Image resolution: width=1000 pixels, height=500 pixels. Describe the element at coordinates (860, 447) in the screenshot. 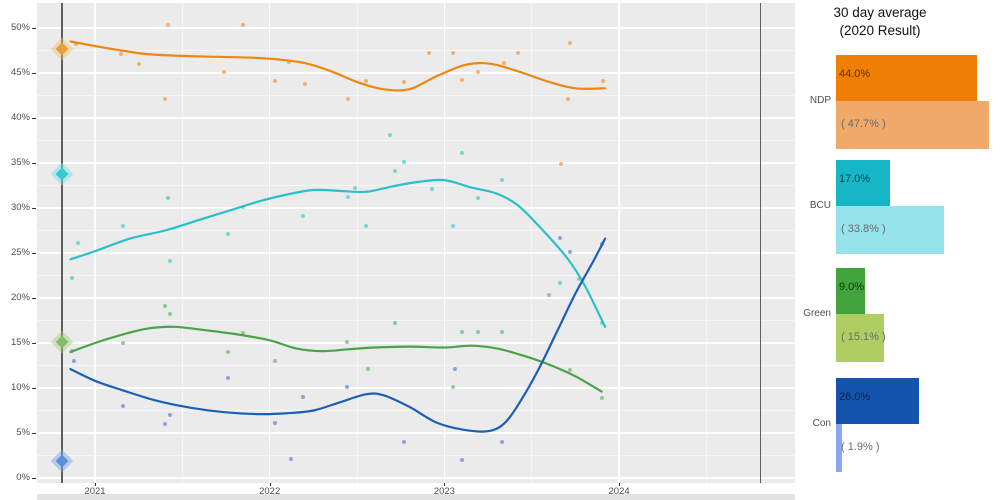

I see `result-bar-label-con: ( 1.9% )` at that location.